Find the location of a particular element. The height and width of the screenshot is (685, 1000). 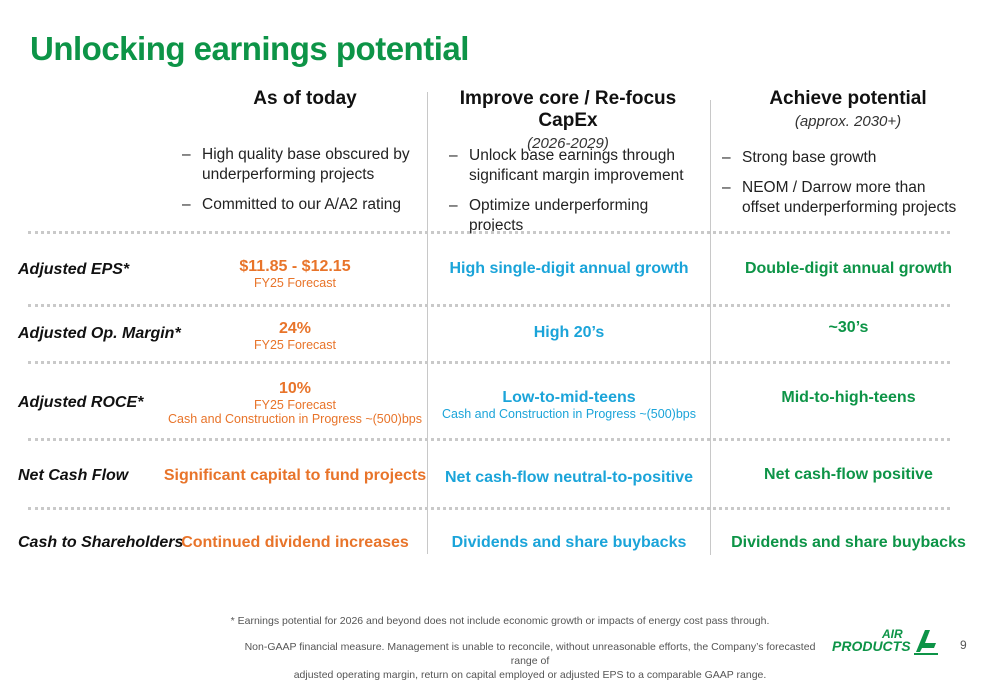

cashflow-improve-value: Net cash-flow neutral-to-positive is located at coordinates (569, 477).